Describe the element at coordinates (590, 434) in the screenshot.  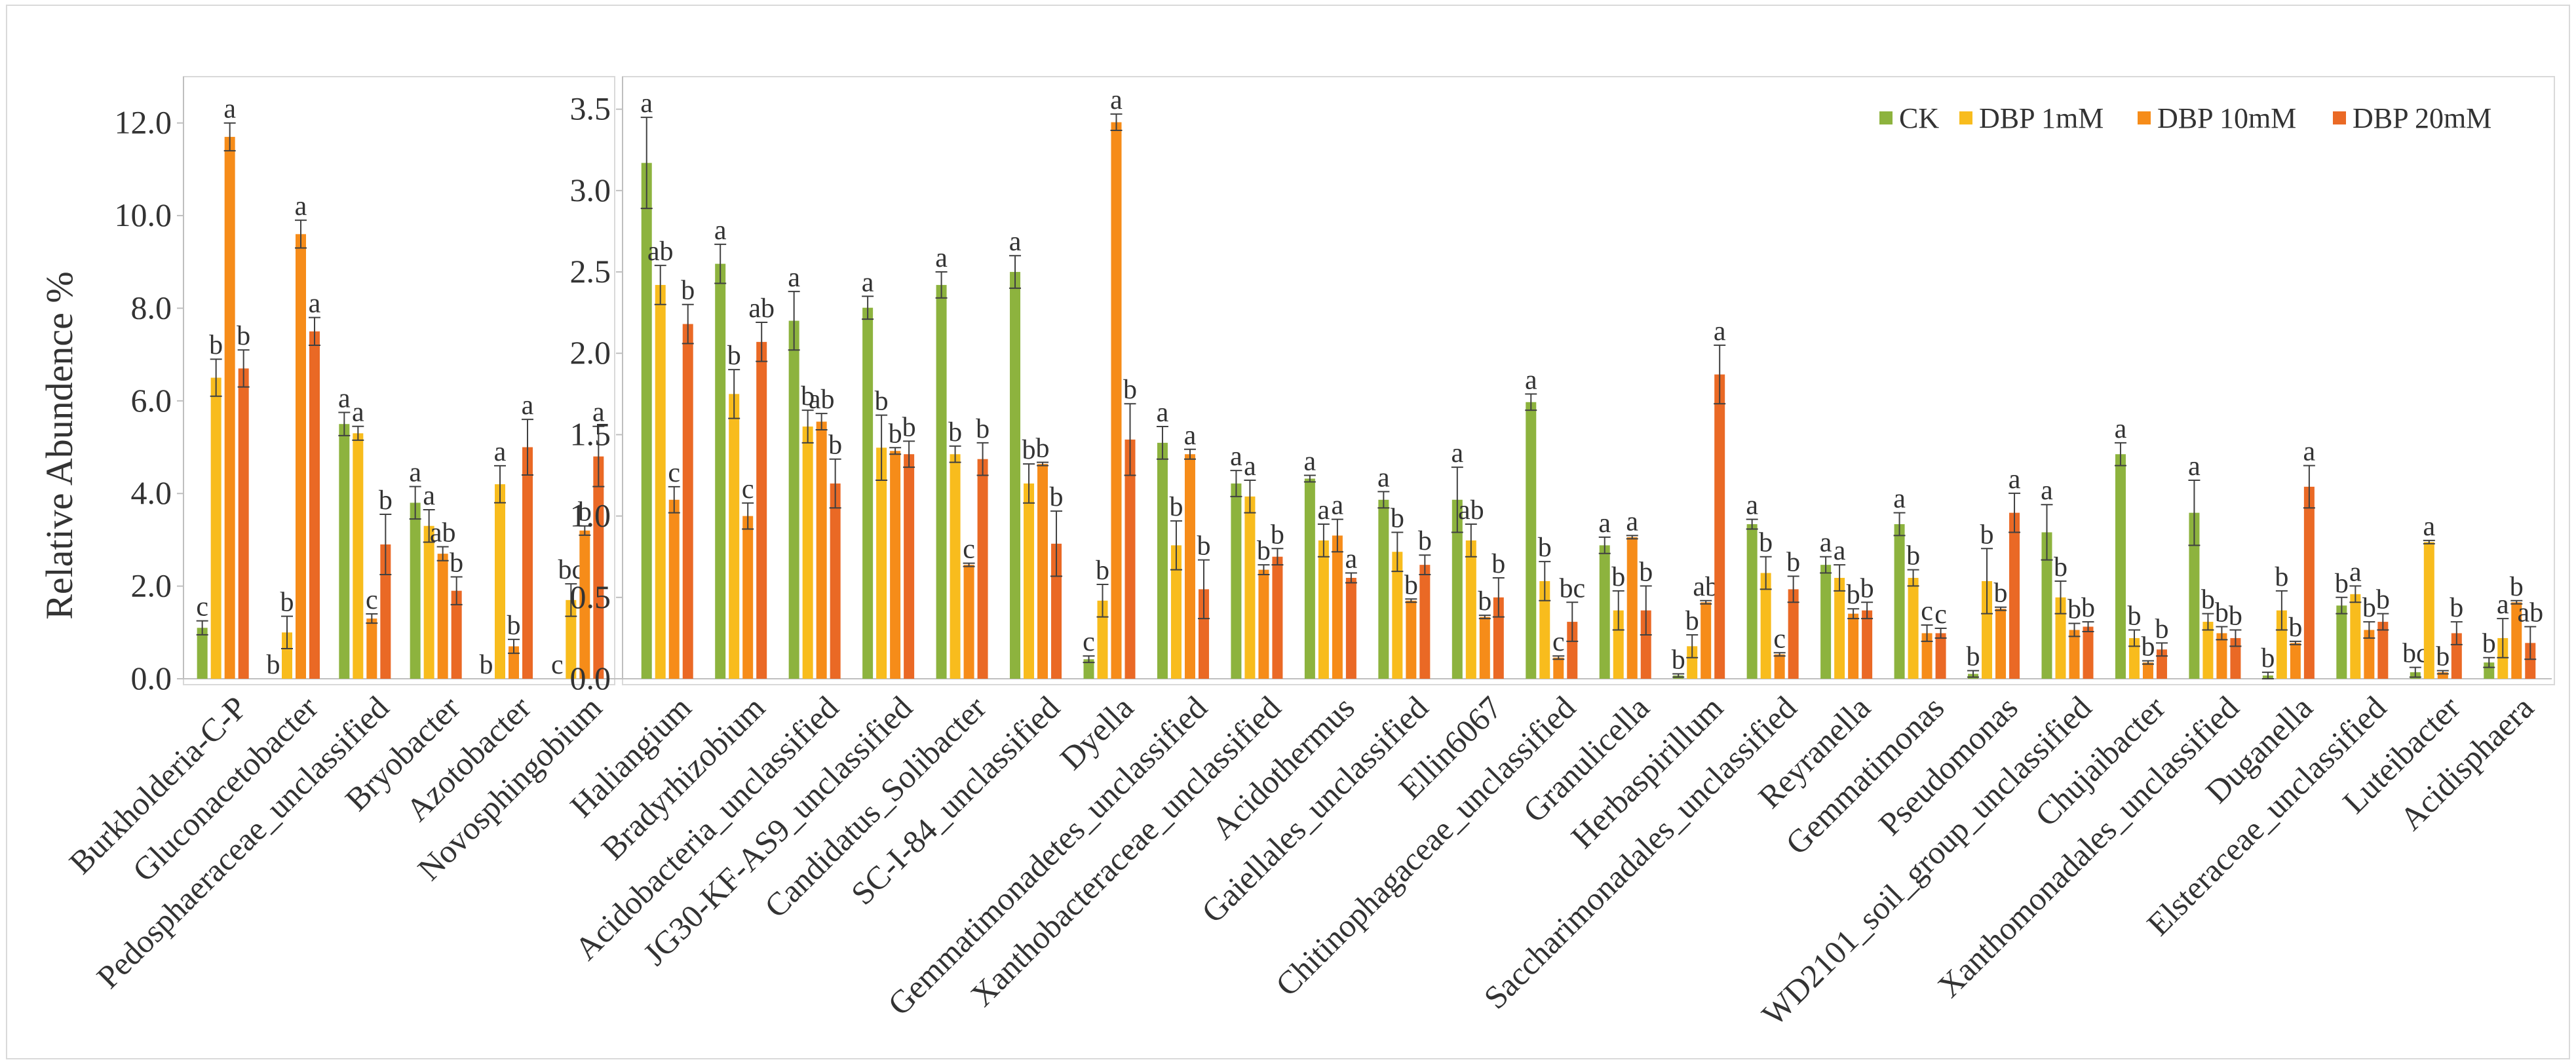
I see `right-y-tick-label: 1.5` at that location.